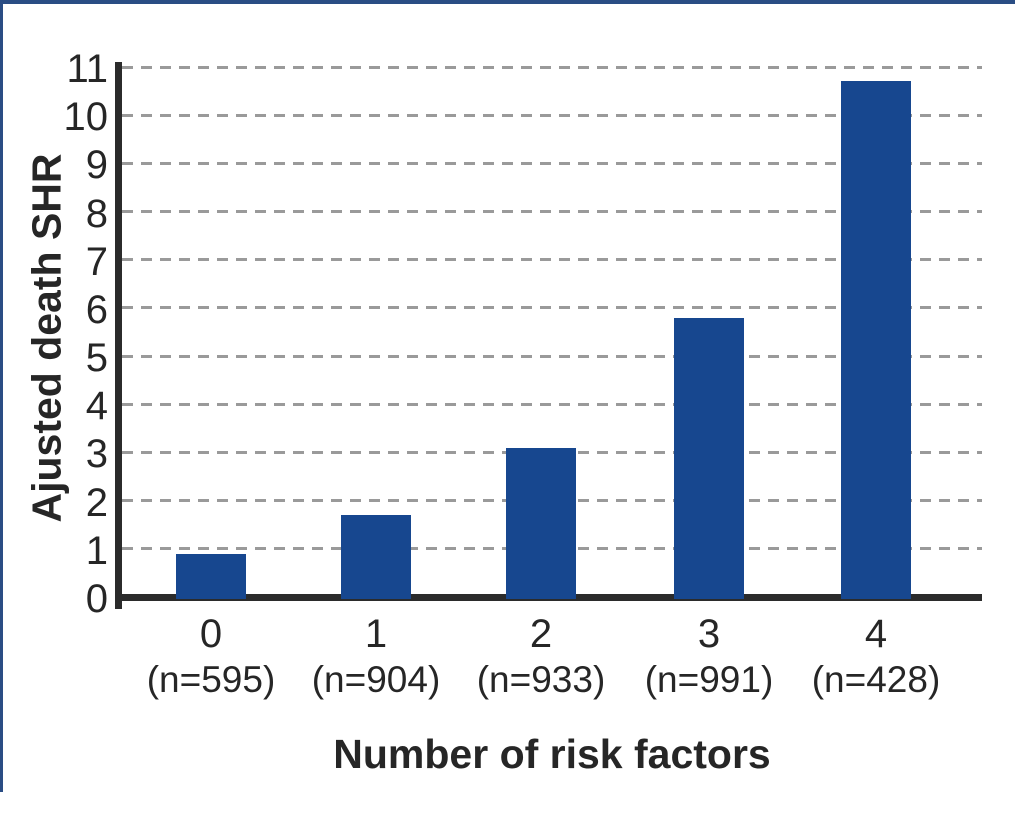 The width and height of the screenshot is (1015, 815). What do you see at coordinates (96, 358) in the screenshot?
I see `y-tick-label: 5` at bounding box center [96, 358].